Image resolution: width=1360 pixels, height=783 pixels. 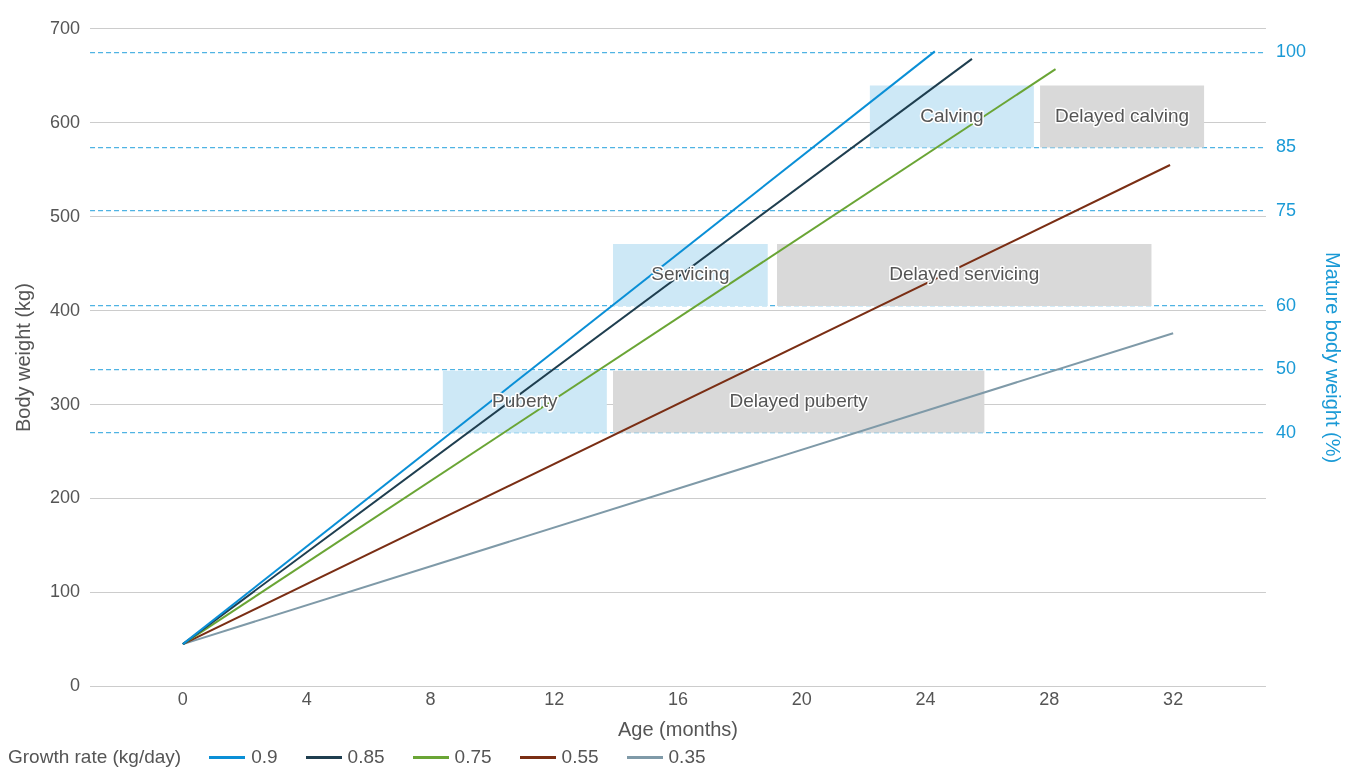 I want to click on y-tick-label: 300, so click(x=65, y=403).